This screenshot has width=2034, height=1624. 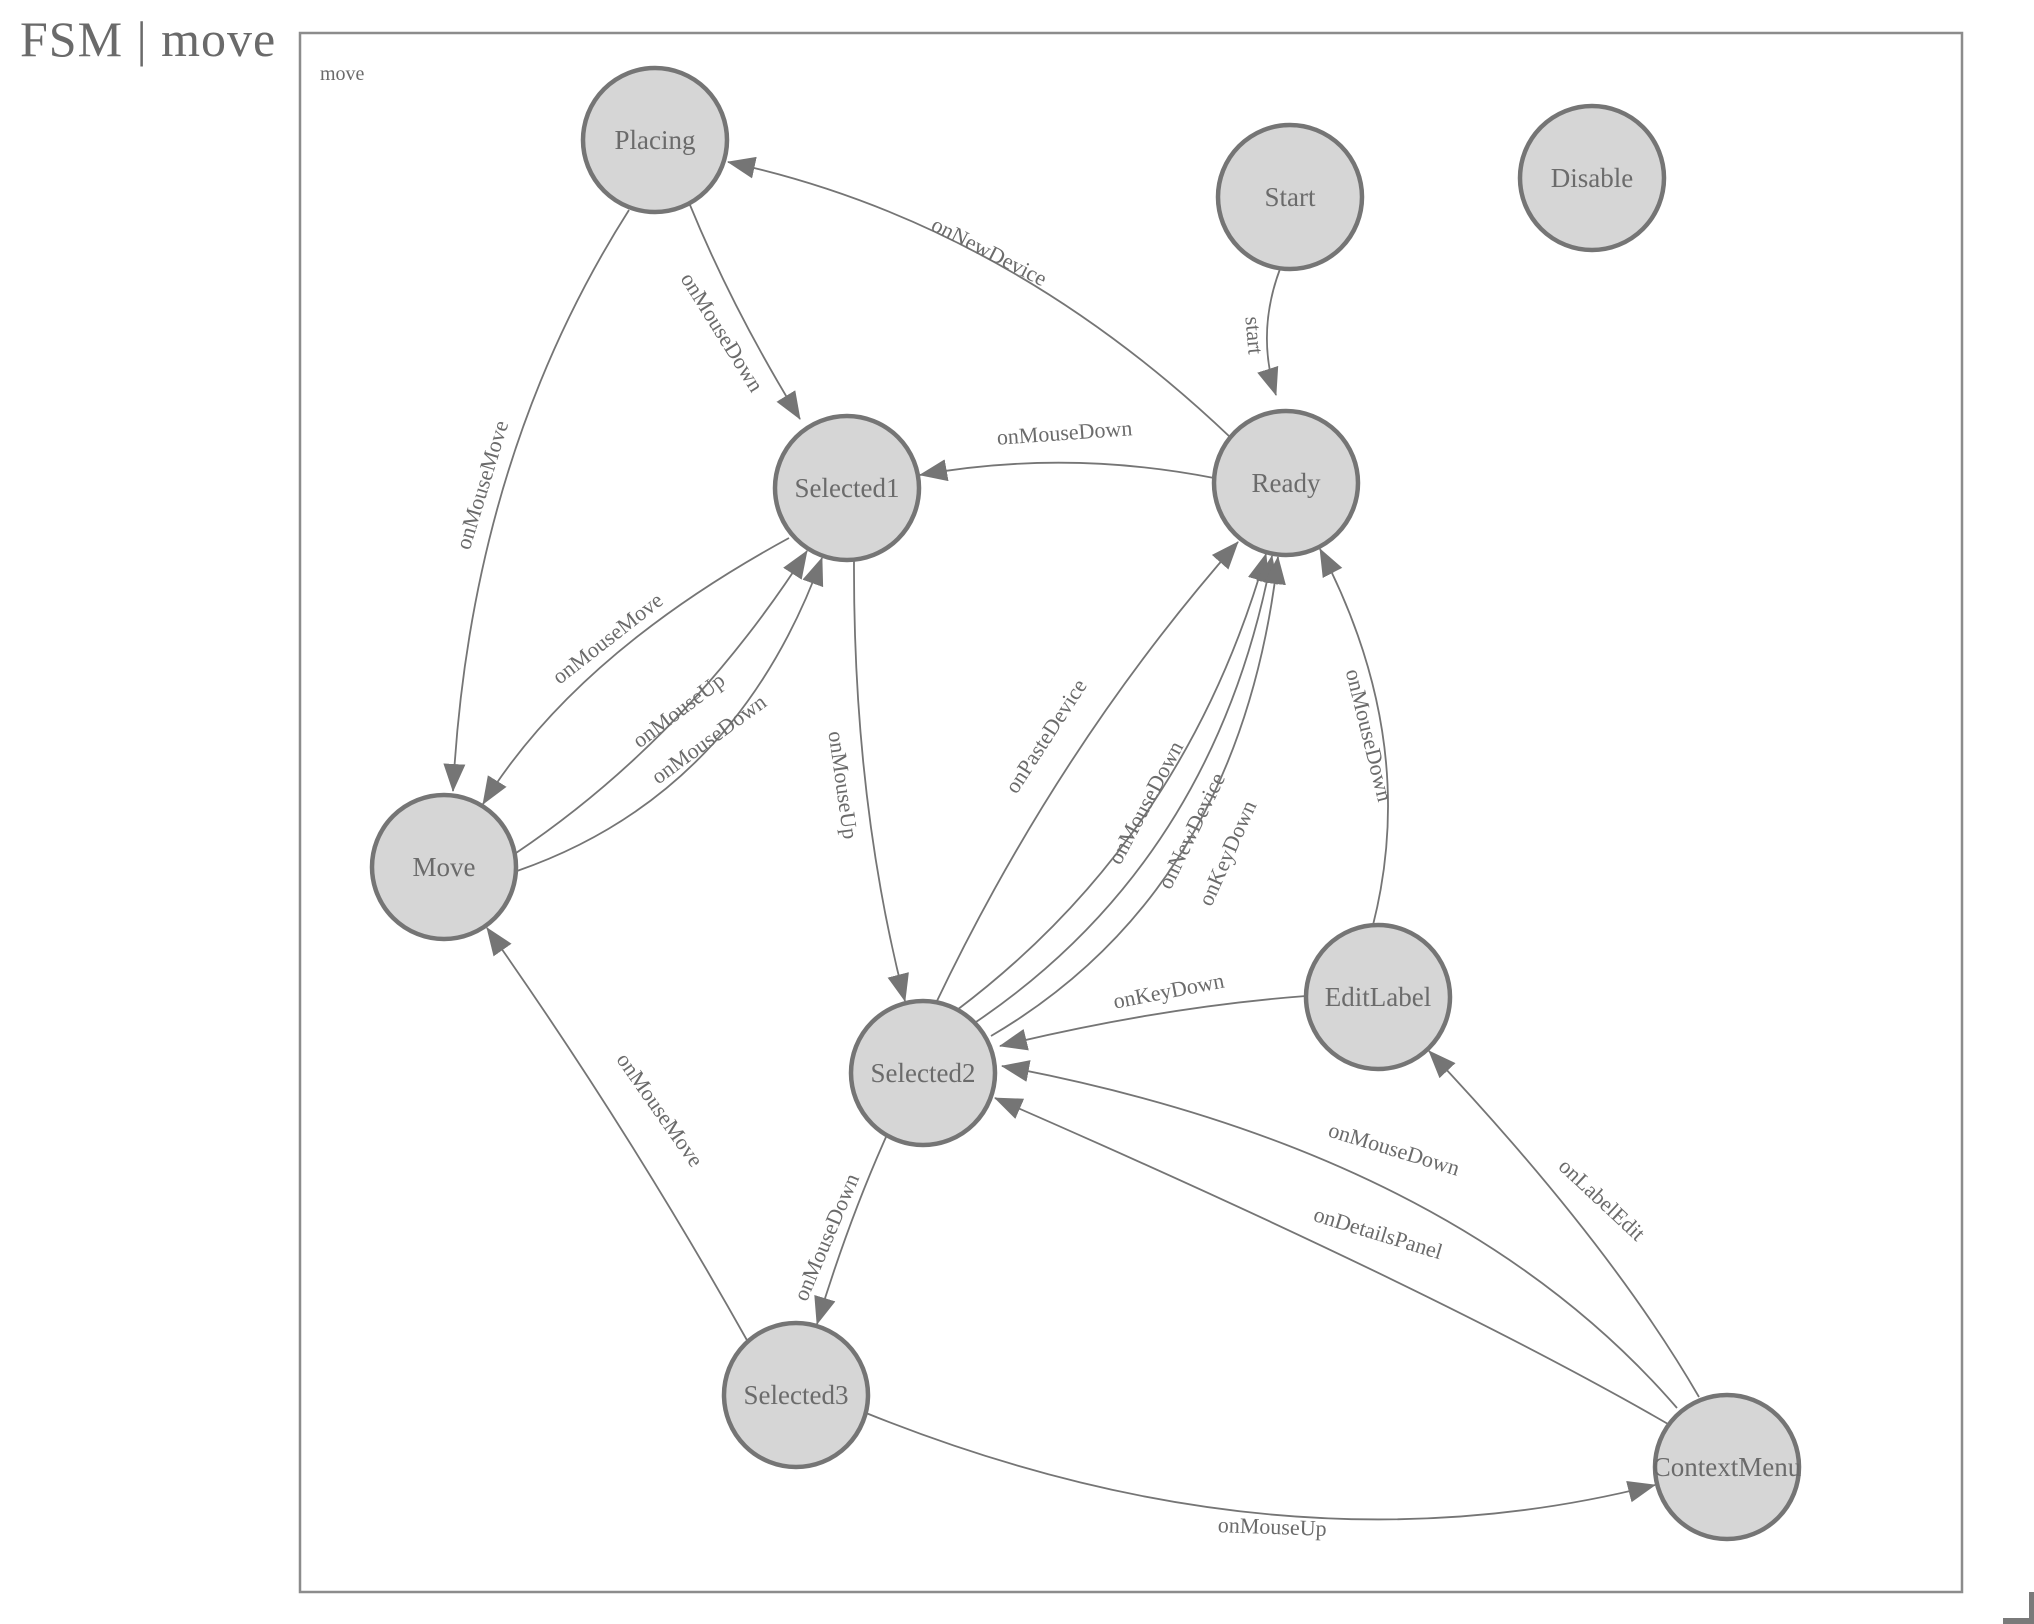 I want to click on edge-start-to-ready, so click(x=1269, y=332).